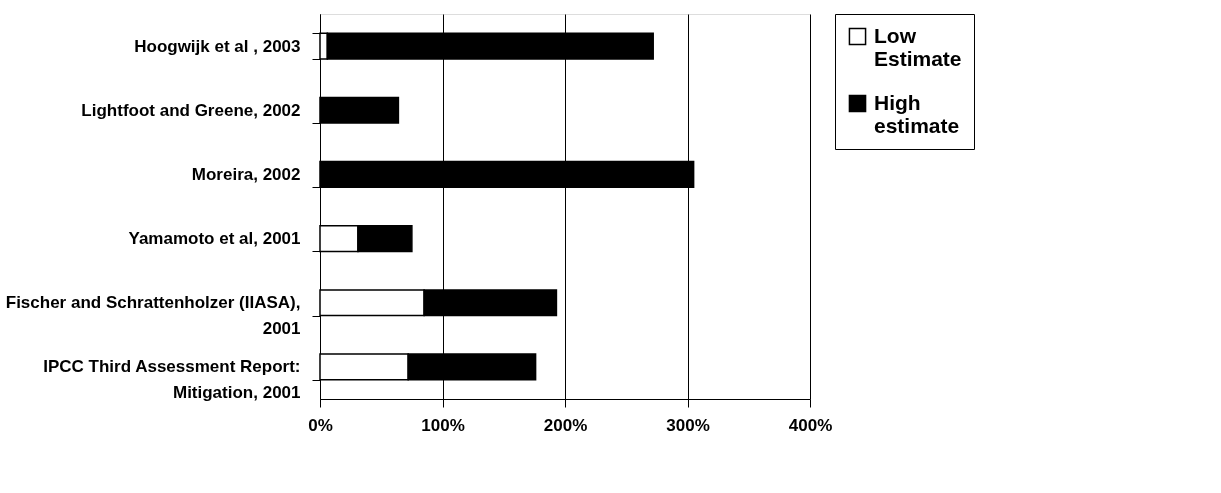 This screenshot has width=1221, height=493. What do you see at coordinates (810, 425) in the screenshot?
I see `x-tick-label: 400%` at bounding box center [810, 425].